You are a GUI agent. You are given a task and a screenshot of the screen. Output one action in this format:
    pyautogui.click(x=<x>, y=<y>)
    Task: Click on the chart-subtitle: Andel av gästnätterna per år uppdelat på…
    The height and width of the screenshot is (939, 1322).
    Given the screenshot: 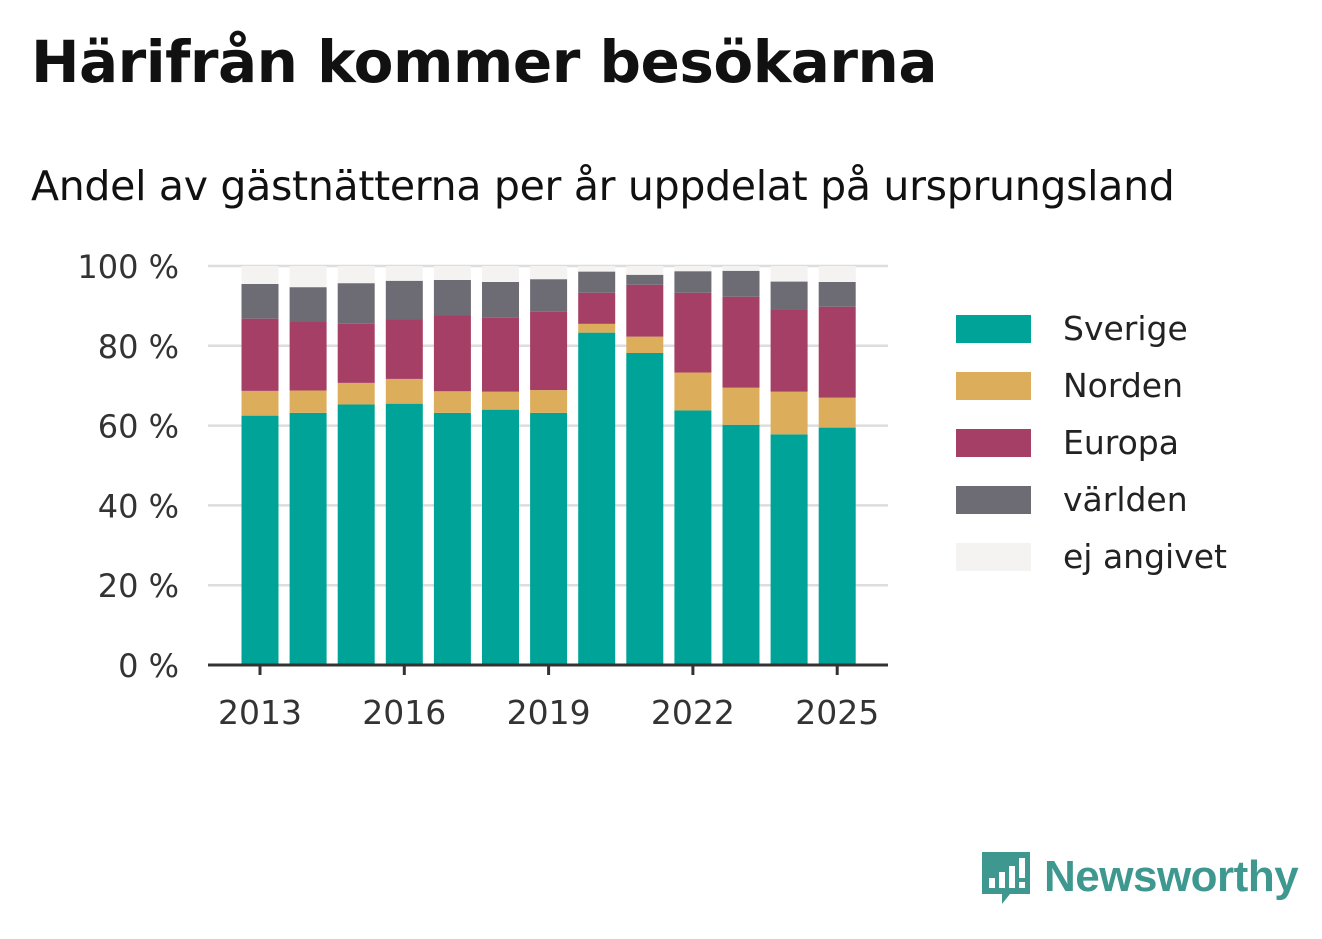 What is the action you would take?
    pyautogui.click(x=603, y=186)
    